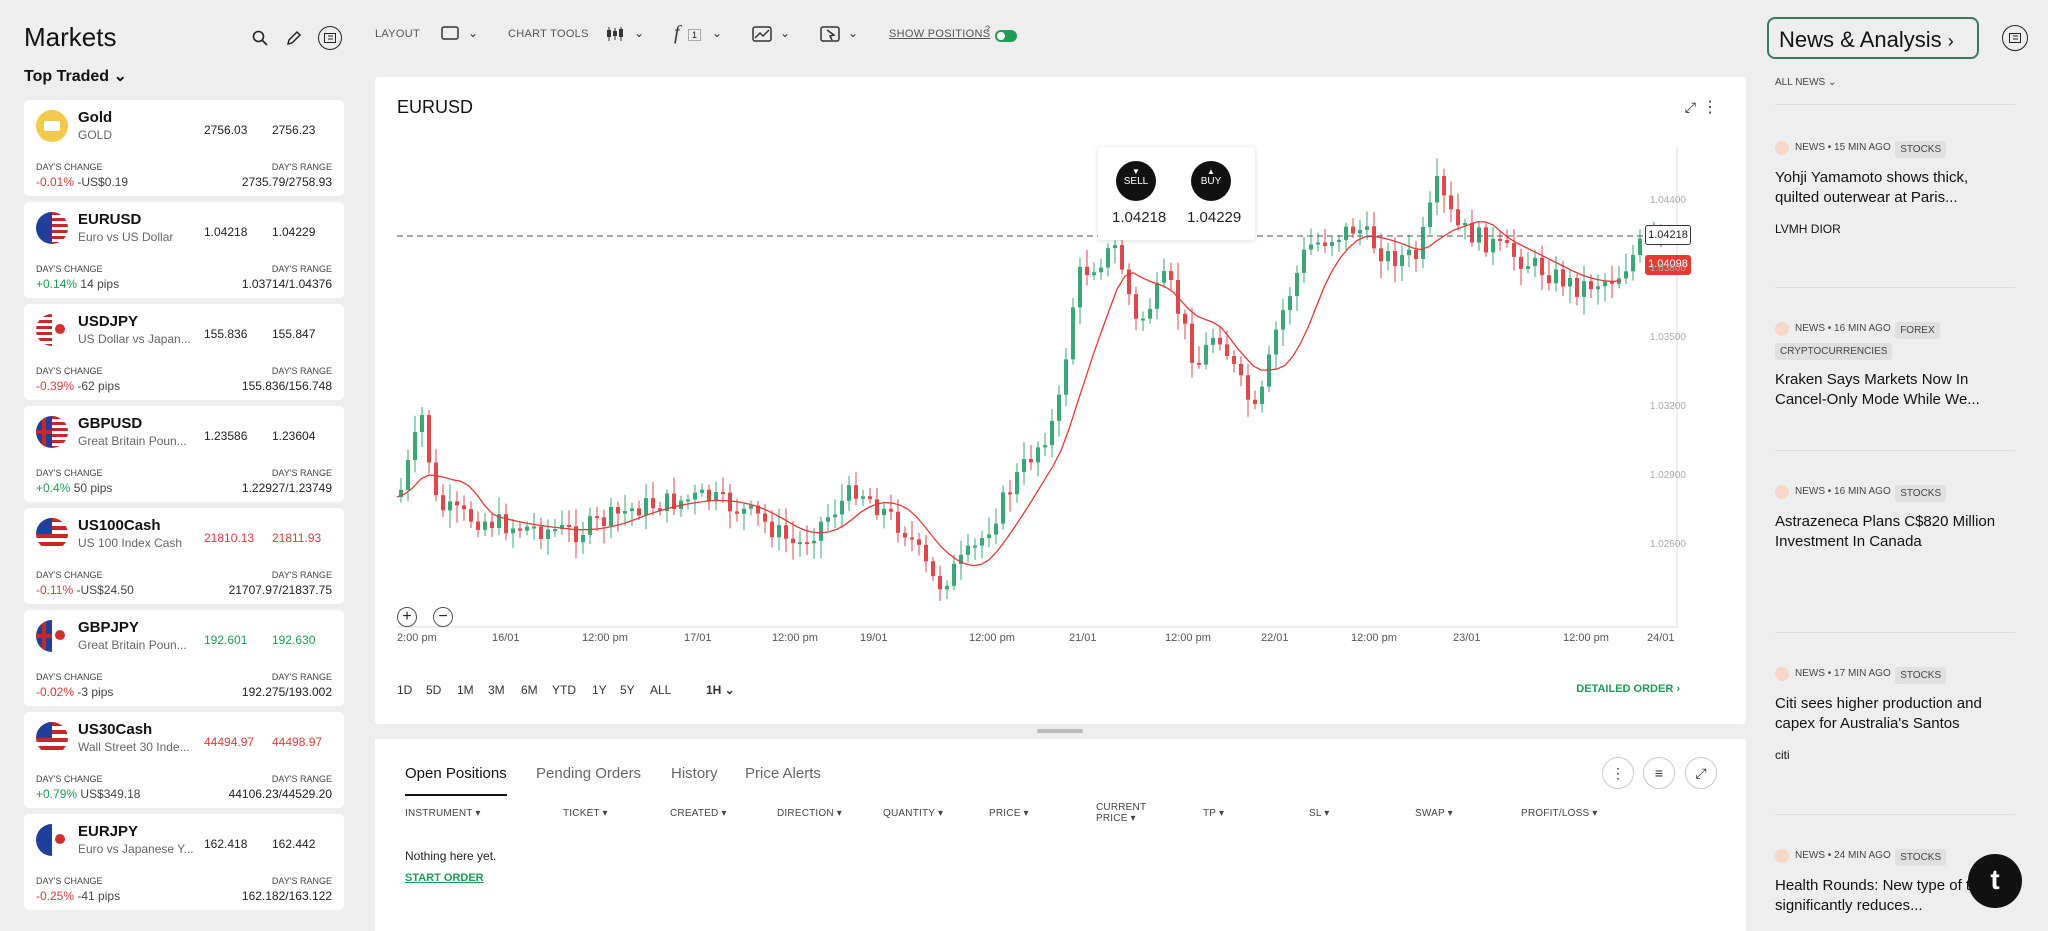 The image size is (2048, 931). I want to click on bid-price: 162.418, so click(226, 844).